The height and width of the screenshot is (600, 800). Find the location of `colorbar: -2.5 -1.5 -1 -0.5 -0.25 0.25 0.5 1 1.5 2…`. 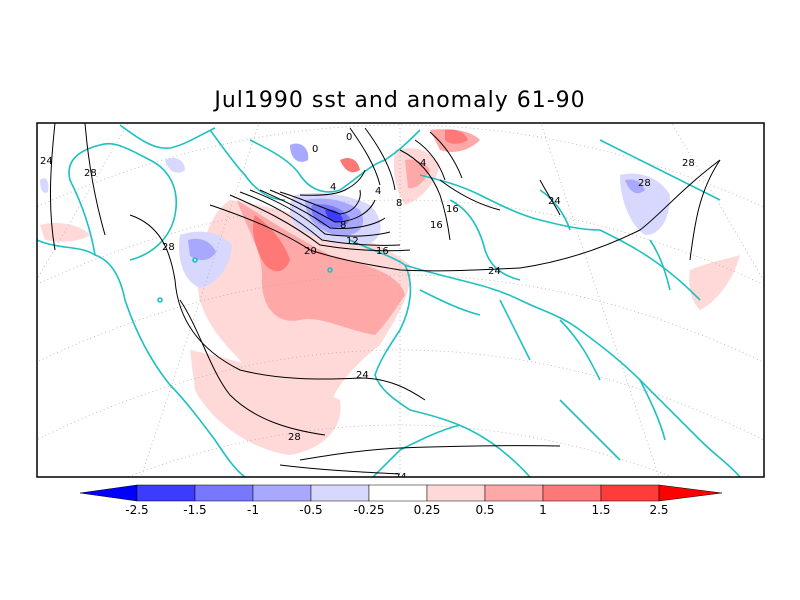

colorbar: -2.5 -1.5 -1 -0.5 -0.25 0.25 0.5 1 1.5 2… is located at coordinates (401, 500).